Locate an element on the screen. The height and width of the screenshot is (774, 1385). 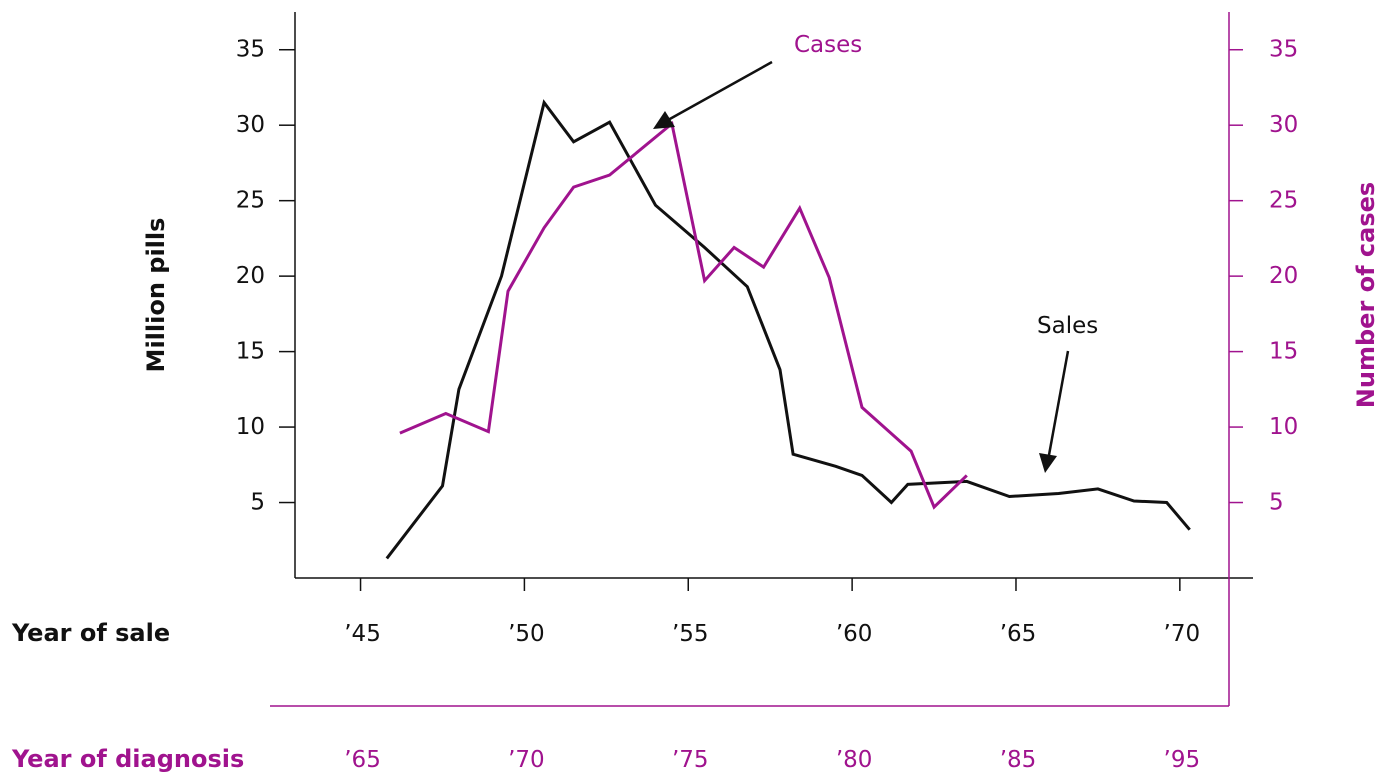
sale-tick-label: ’50 is located at coordinates (526, 634).